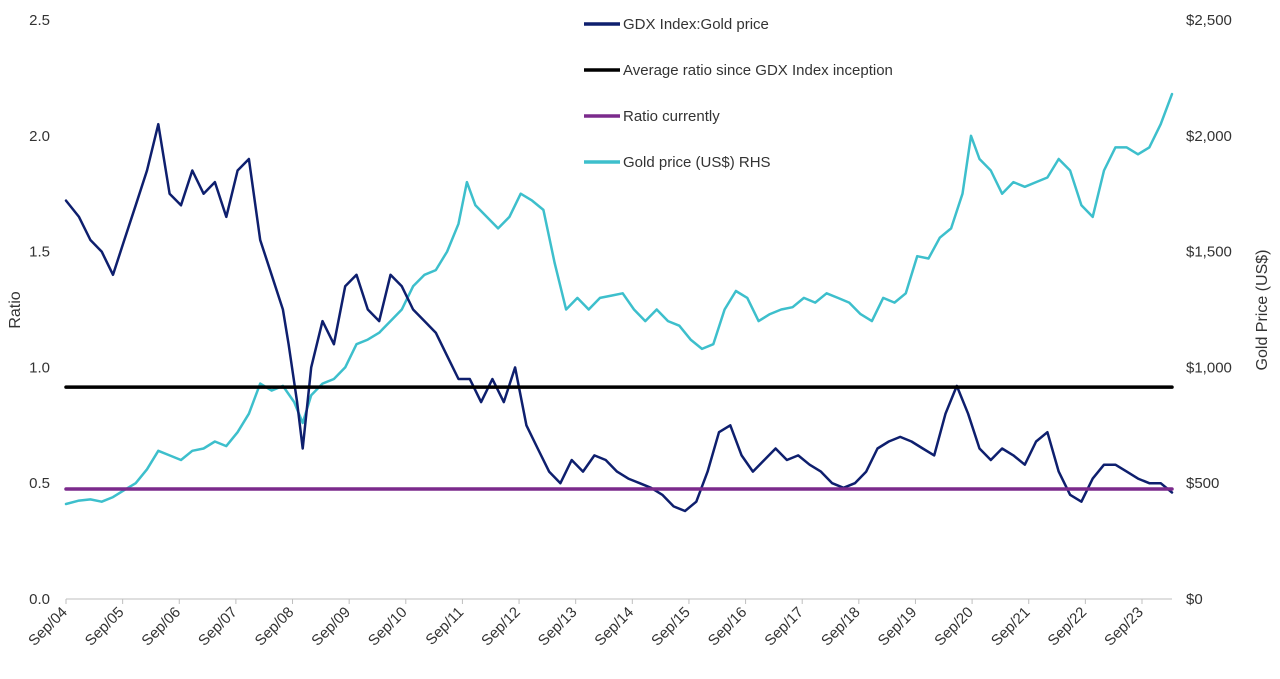 This screenshot has height=679, width=1280. What do you see at coordinates (558, 627) in the screenshot?
I see `x-tick-label: Sep/13` at bounding box center [558, 627].